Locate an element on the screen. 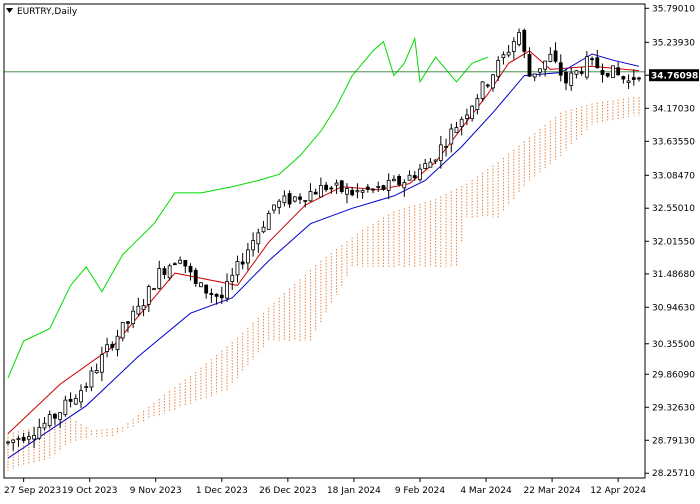 The image size is (700, 504). y-tick-label: 31.48680 is located at coordinates (673, 275).